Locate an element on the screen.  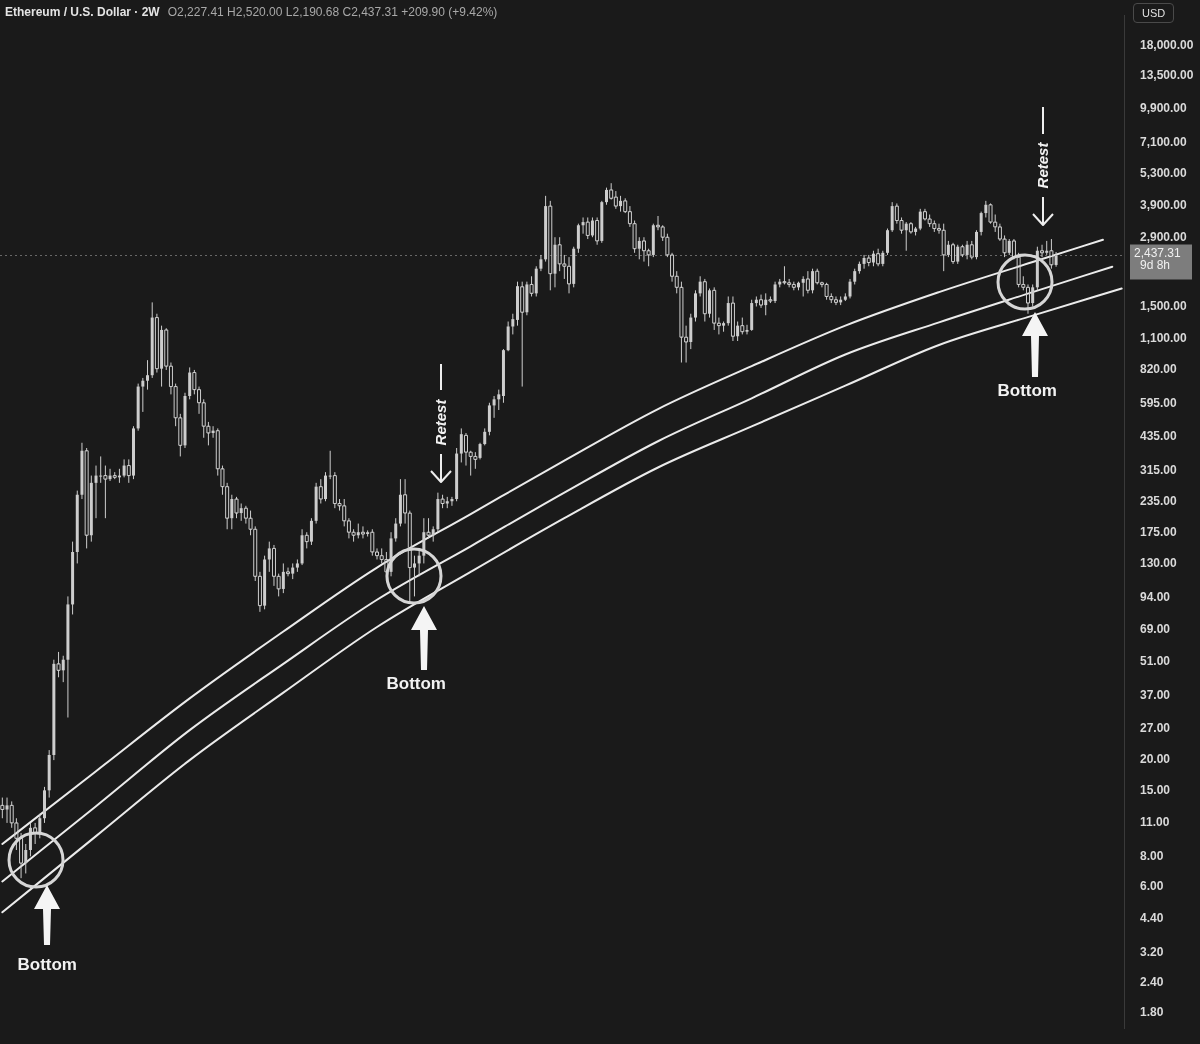
y-tick-label: 11.00 is located at coordinates (1155, 822).